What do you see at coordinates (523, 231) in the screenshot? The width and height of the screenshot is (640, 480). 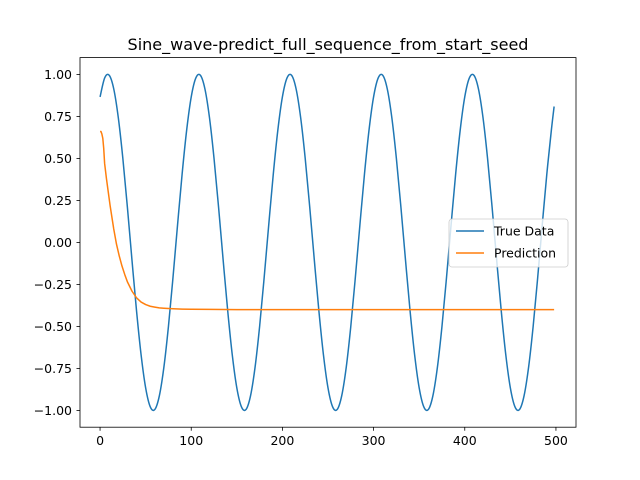 I see `legend-label-true-data: True Data` at bounding box center [523, 231].